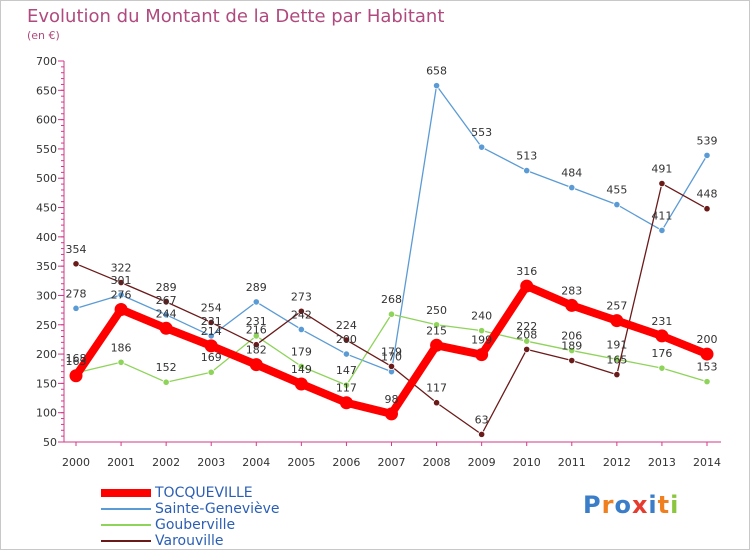 The height and width of the screenshot is (551, 750). I want to click on data-label: 289, so click(166, 287).